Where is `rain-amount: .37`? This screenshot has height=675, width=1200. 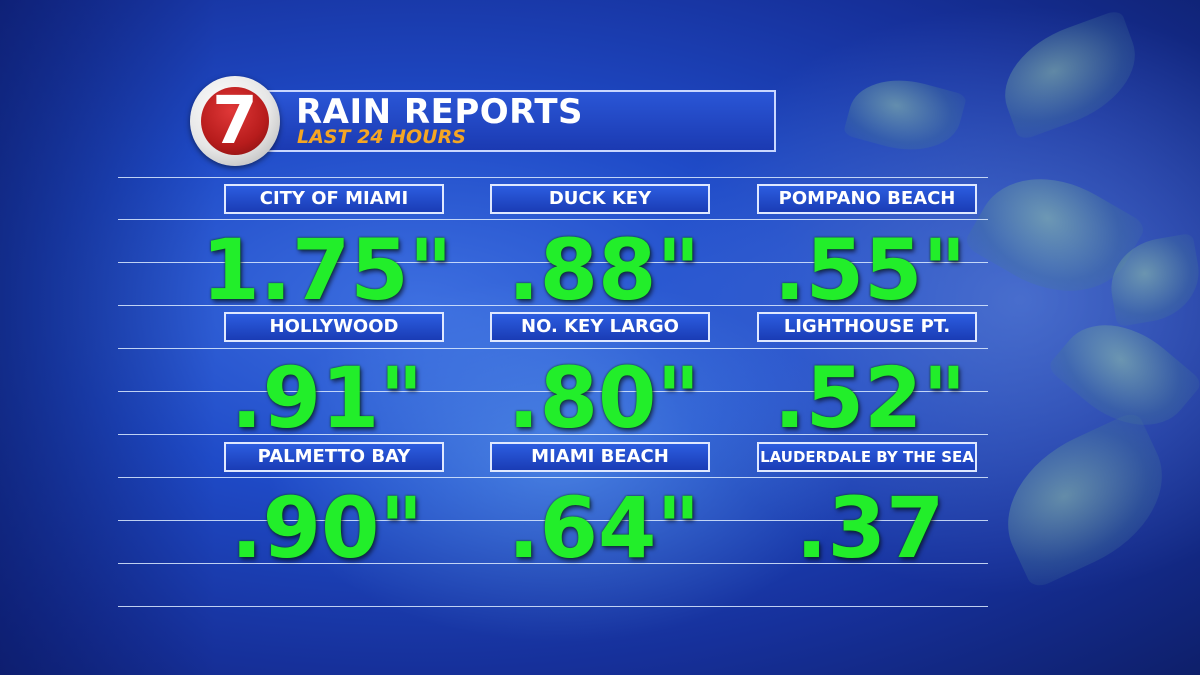 rain-amount: .37 is located at coordinates (870, 528).